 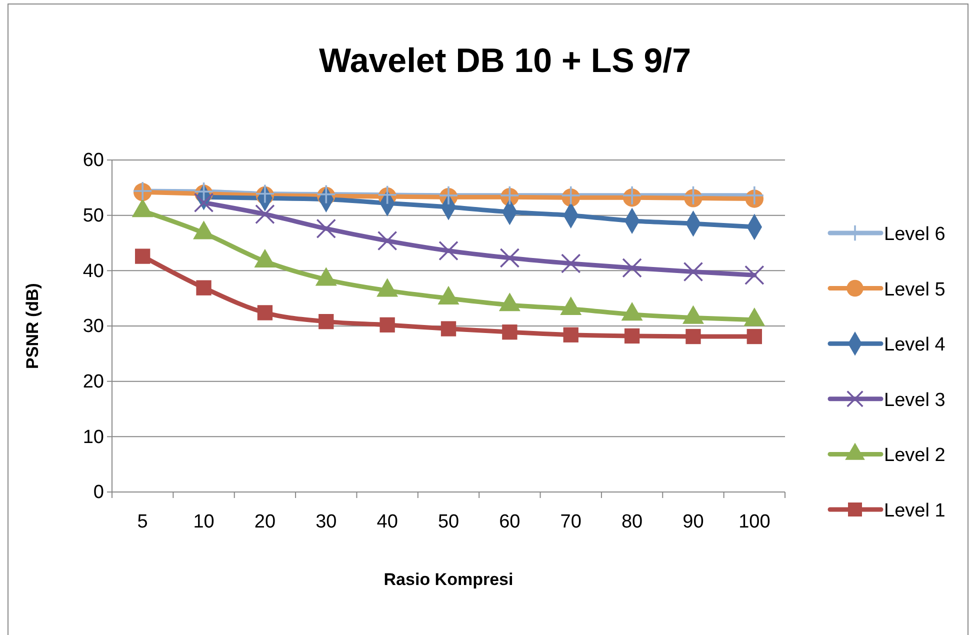 I want to click on x-tick-label: 80, so click(x=632, y=521).